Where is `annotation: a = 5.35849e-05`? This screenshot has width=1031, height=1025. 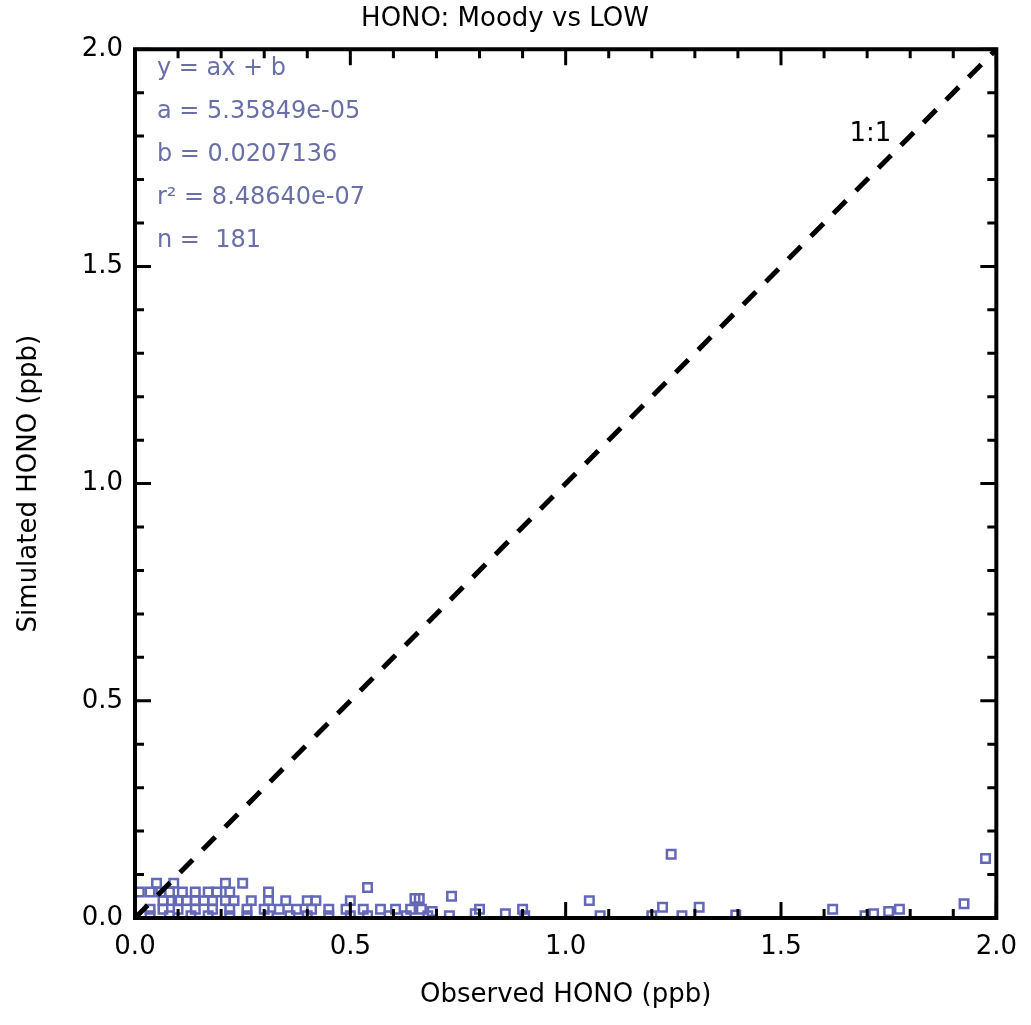 annotation: a = 5.35849e-05 is located at coordinates (259, 110).